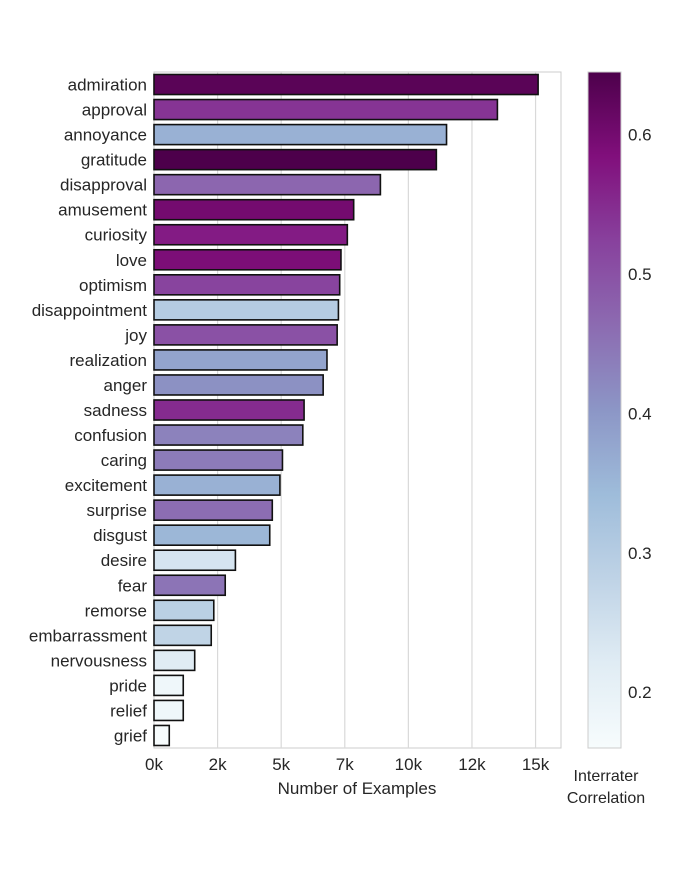  Describe the element at coordinates (130, 735) in the screenshot. I see `category-label: grief` at that location.